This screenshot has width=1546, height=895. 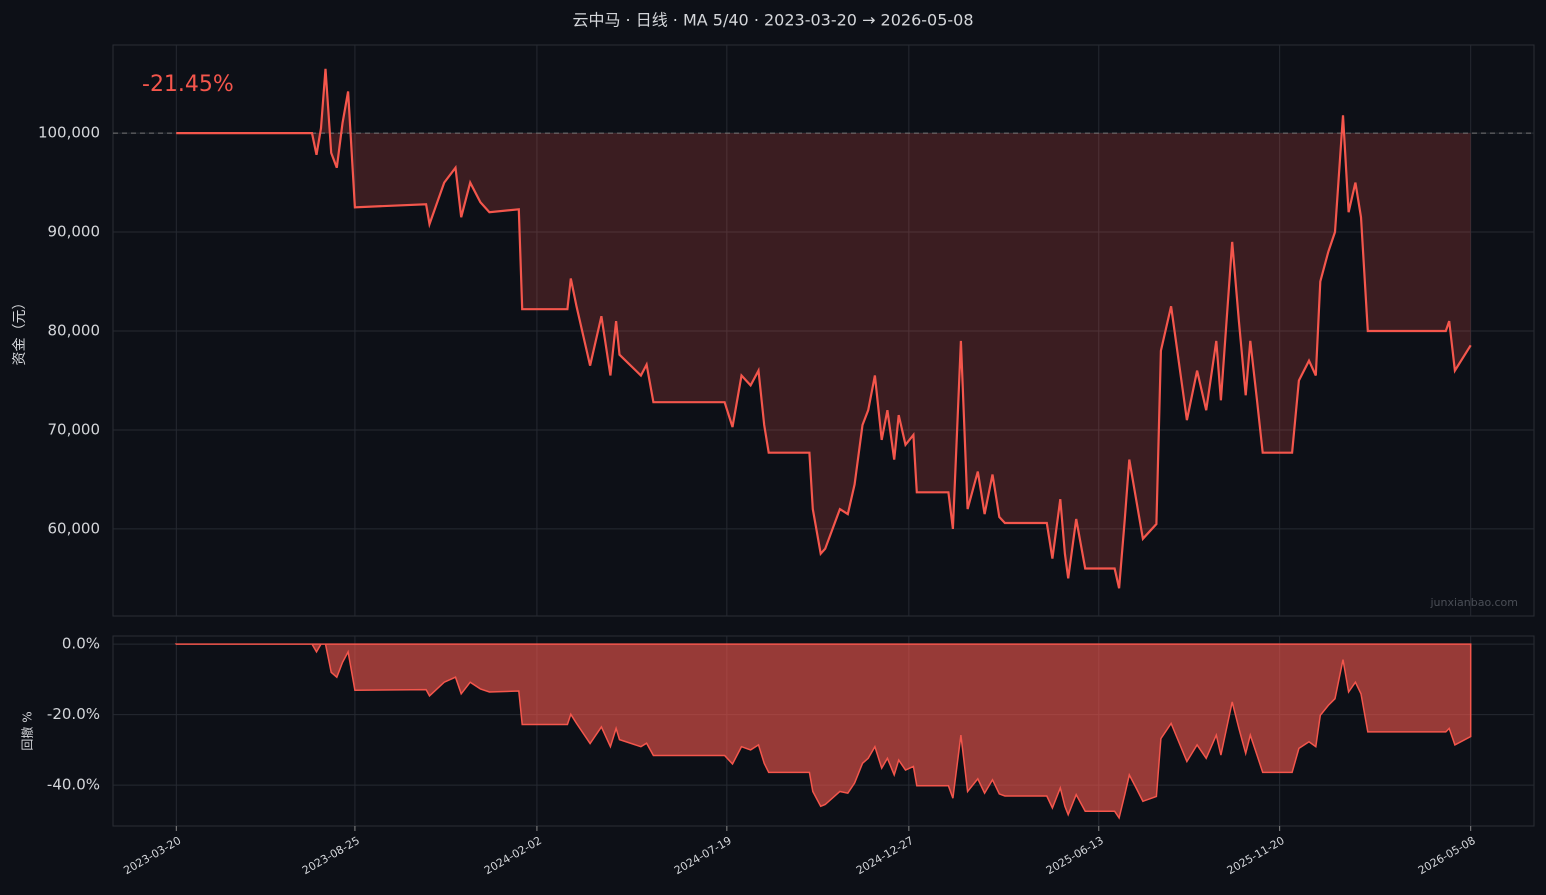 What do you see at coordinates (74, 330) in the screenshot?
I see `y-tick-label: 80,000` at bounding box center [74, 330].